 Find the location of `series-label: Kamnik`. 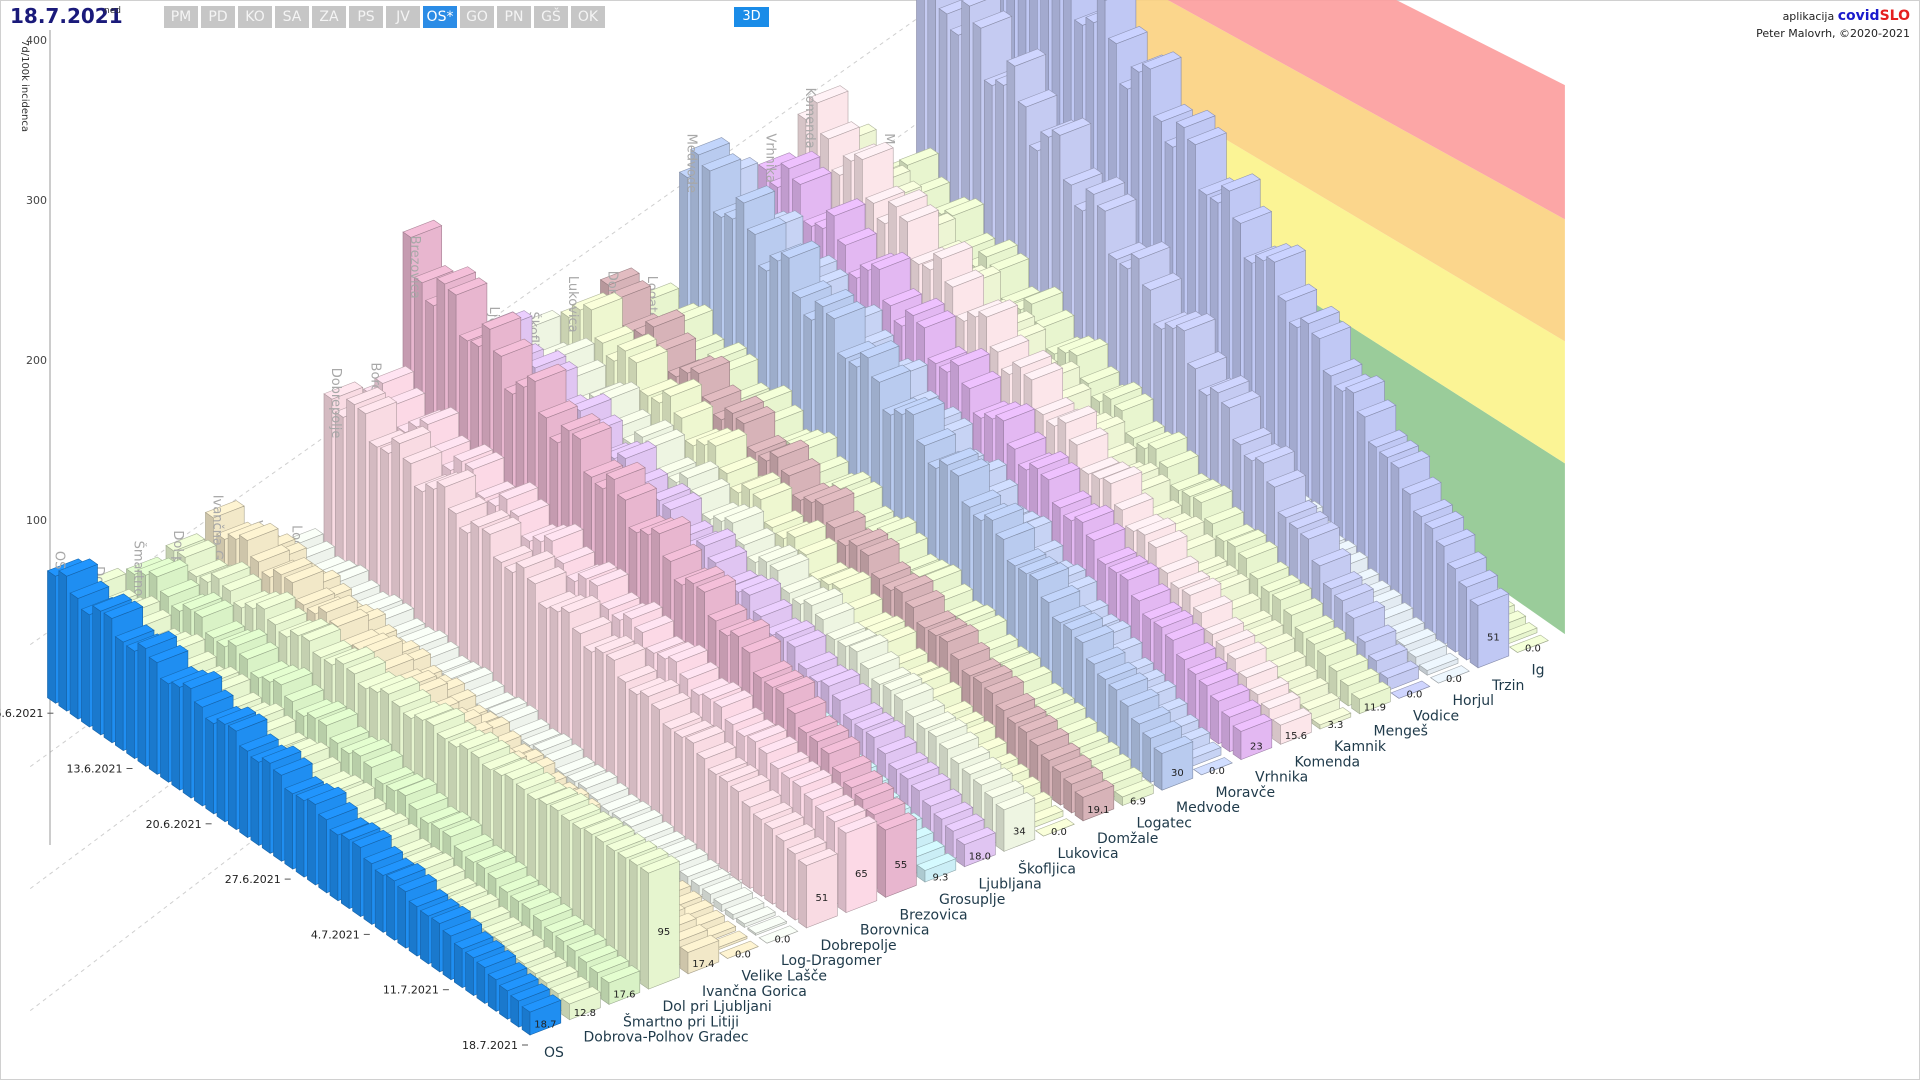

series-label: Kamnik is located at coordinates (1360, 747).